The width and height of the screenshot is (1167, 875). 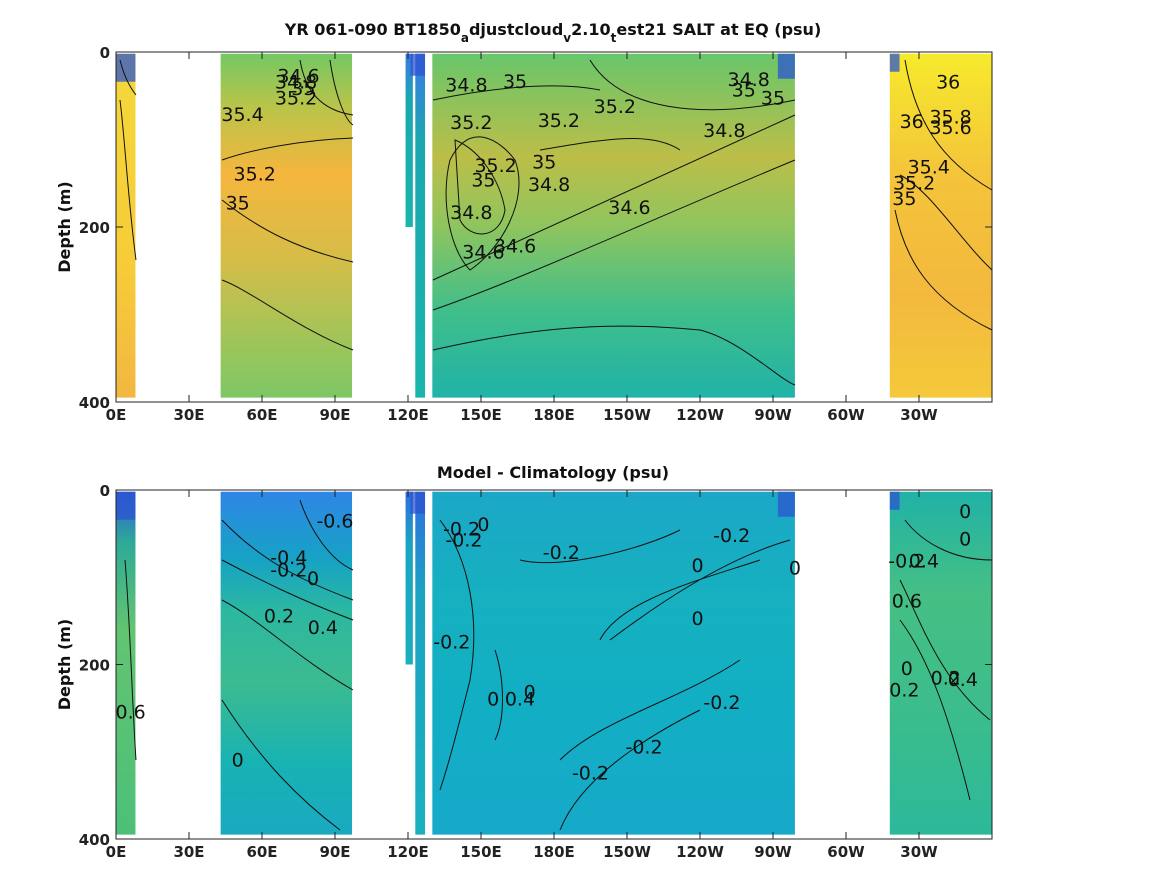 What do you see at coordinates (567, 38) in the screenshot?
I see `title-part: v` at bounding box center [567, 38].